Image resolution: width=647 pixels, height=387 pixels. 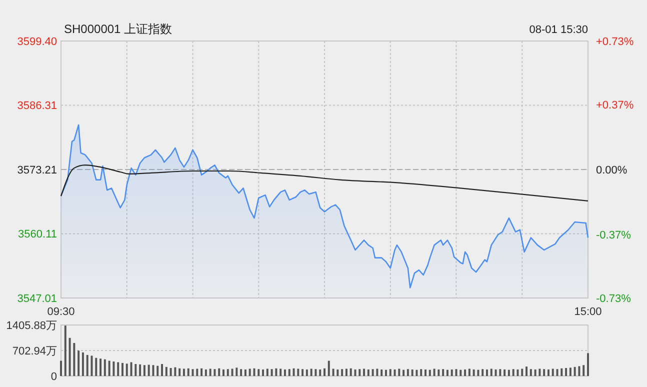 I want to click on y-tick-label: 3586.31, so click(x=37, y=106).